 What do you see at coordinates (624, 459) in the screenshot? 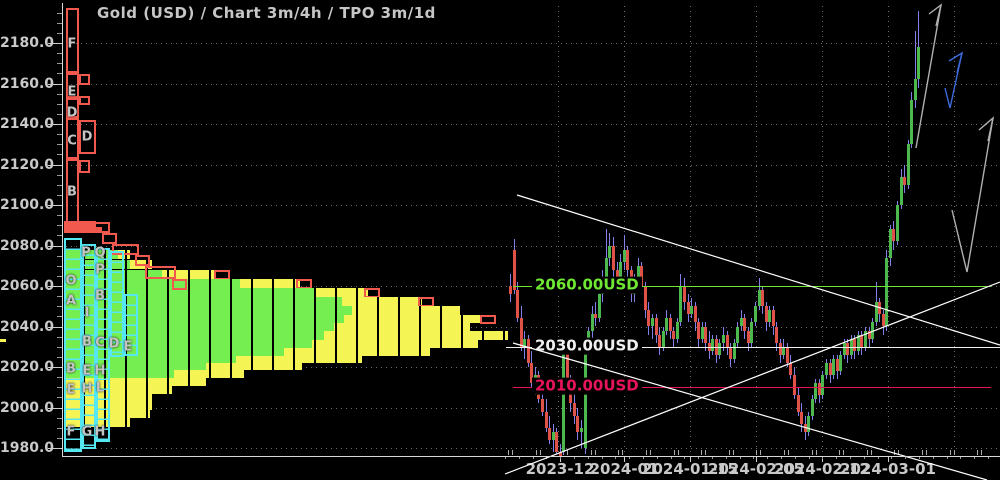
I see `x-axis-major-tick` at bounding box center [624, 459].